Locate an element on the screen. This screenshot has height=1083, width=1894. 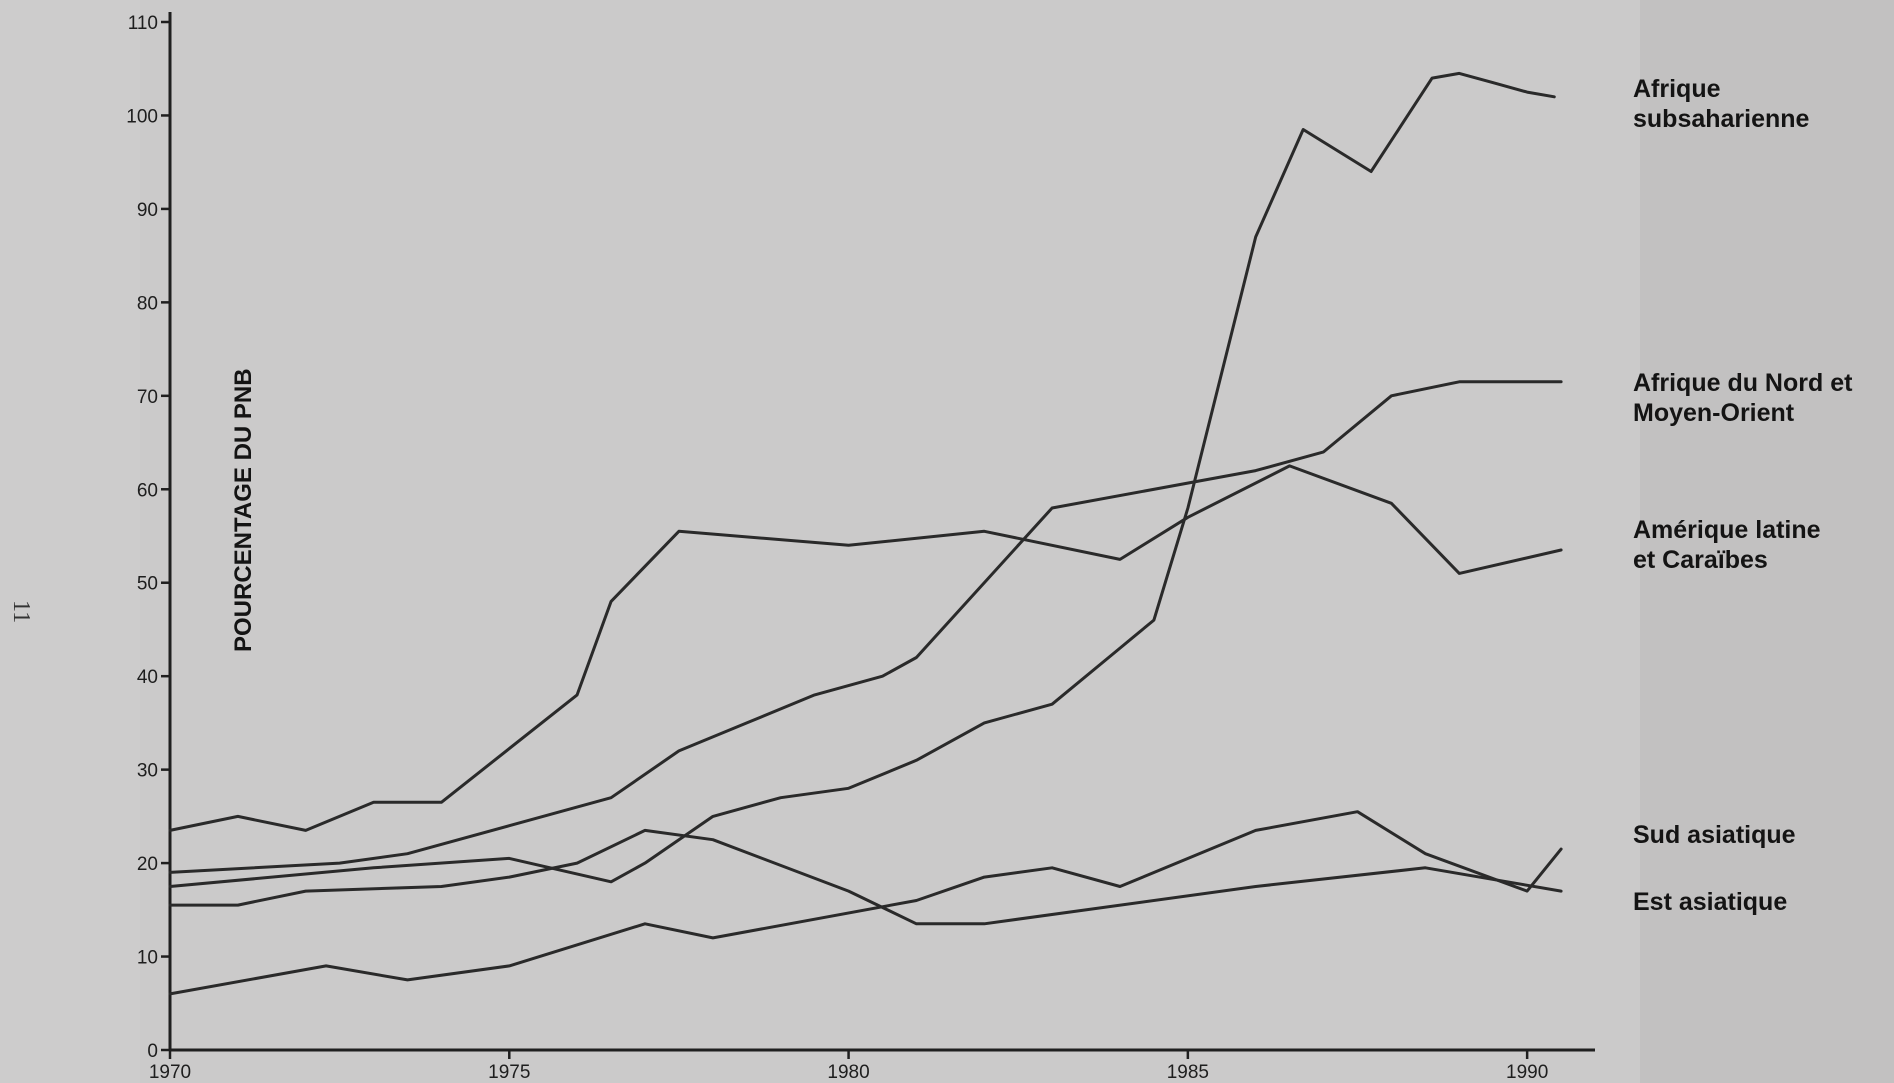
series-label-afrique-subsaharienne: Afrique is located at coordinates (1677, 89).